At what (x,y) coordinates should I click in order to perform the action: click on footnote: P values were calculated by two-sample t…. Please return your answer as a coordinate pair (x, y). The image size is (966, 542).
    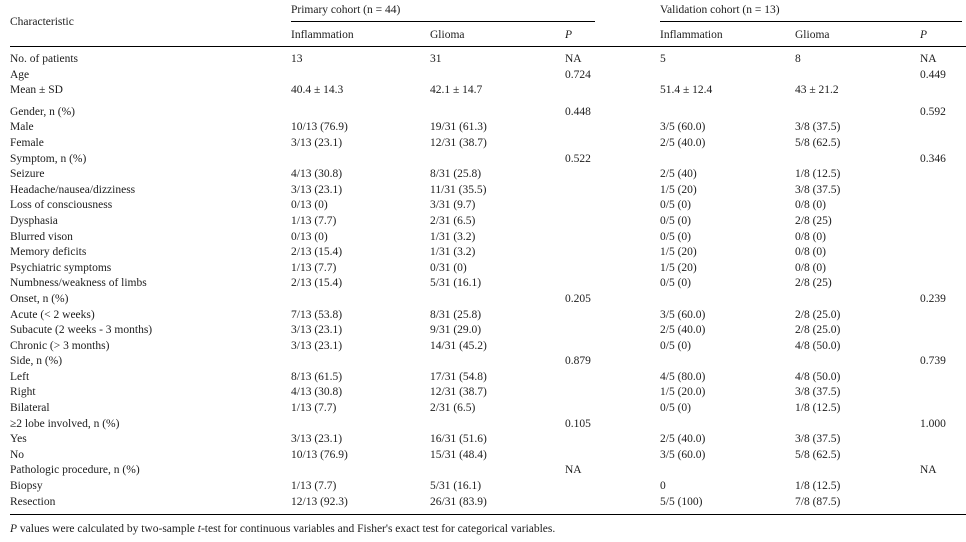
    Looking at the image, I should click on (488, 529).